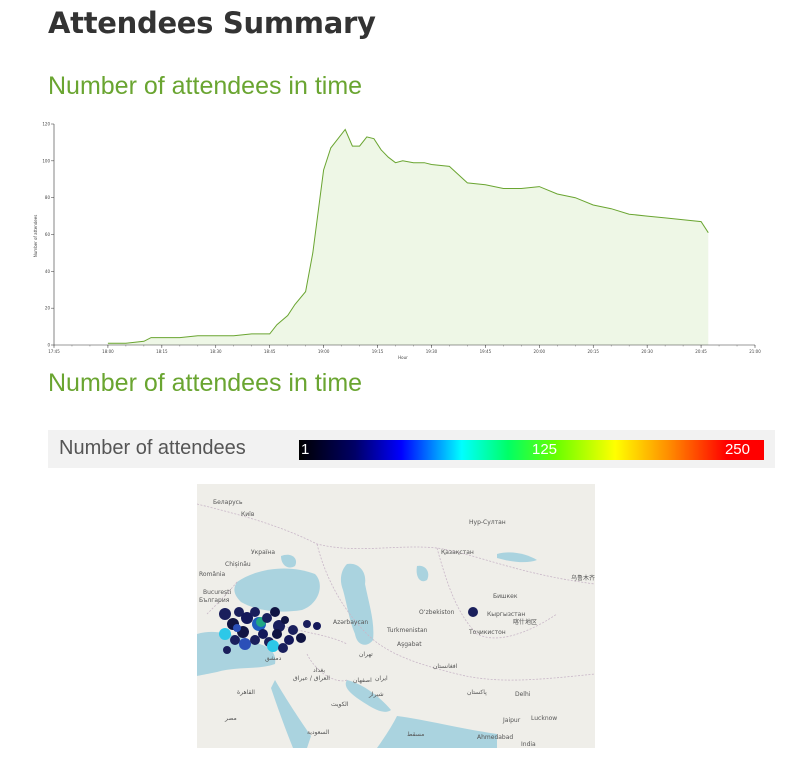 This screenshot has width=793, height=758. Describe the element at coordinates (108, 351) in the screenshot. I see `x-tick-label: 18:00` at that location.